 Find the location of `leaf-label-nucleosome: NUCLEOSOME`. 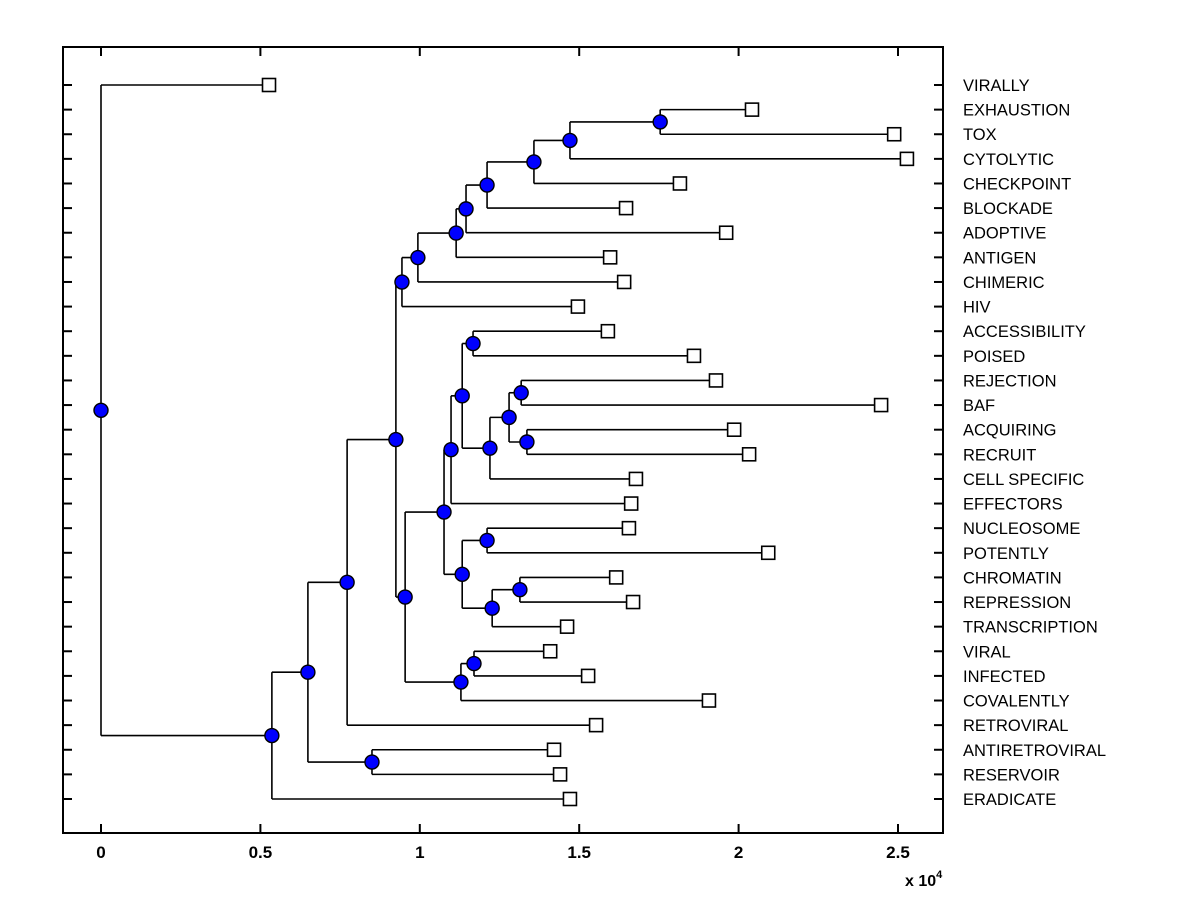

leaf-label-nucleosome: NUCLEOSOME is located at coordinates (1021, 529).